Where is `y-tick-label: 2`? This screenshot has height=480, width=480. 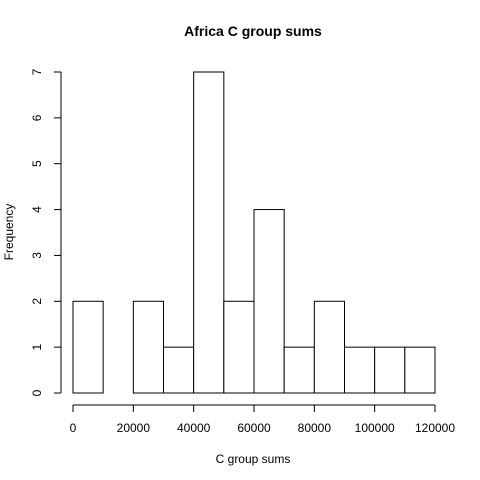 y-tick-label: 2 is located at coordinates (37, 301).